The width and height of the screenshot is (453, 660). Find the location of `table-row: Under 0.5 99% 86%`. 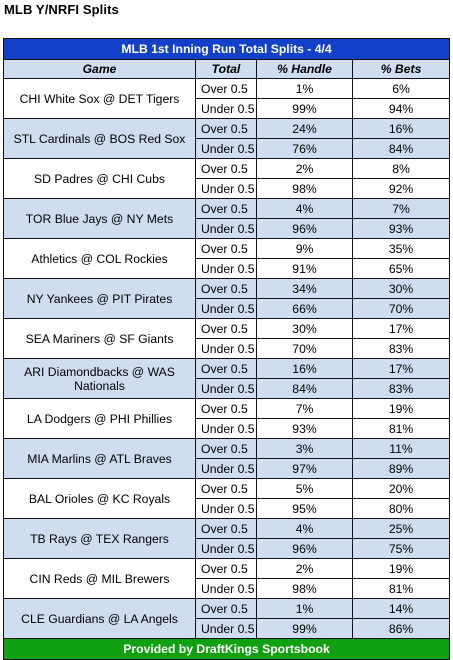

table-row: Under 0.5 99% 86% is located at coordinates (227, 628).